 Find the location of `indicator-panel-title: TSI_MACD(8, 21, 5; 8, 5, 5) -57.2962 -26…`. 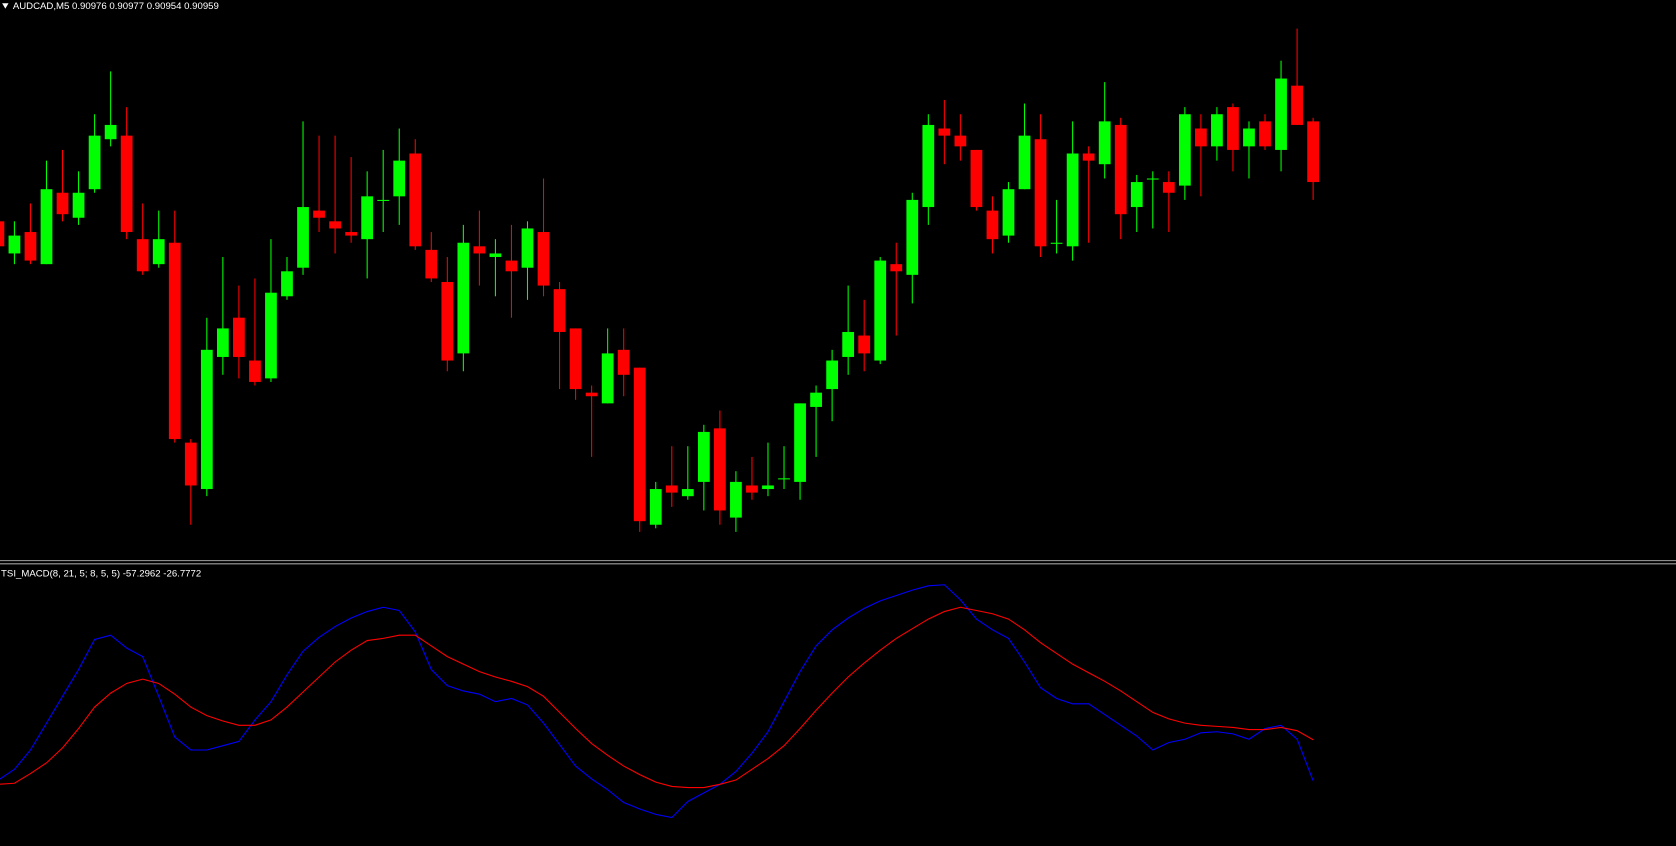

indicator-panel-title: TSI_MACD(8, 21, 5; 8, 5, 5) -57.2962 -26… is located at coordinates (101, 574).